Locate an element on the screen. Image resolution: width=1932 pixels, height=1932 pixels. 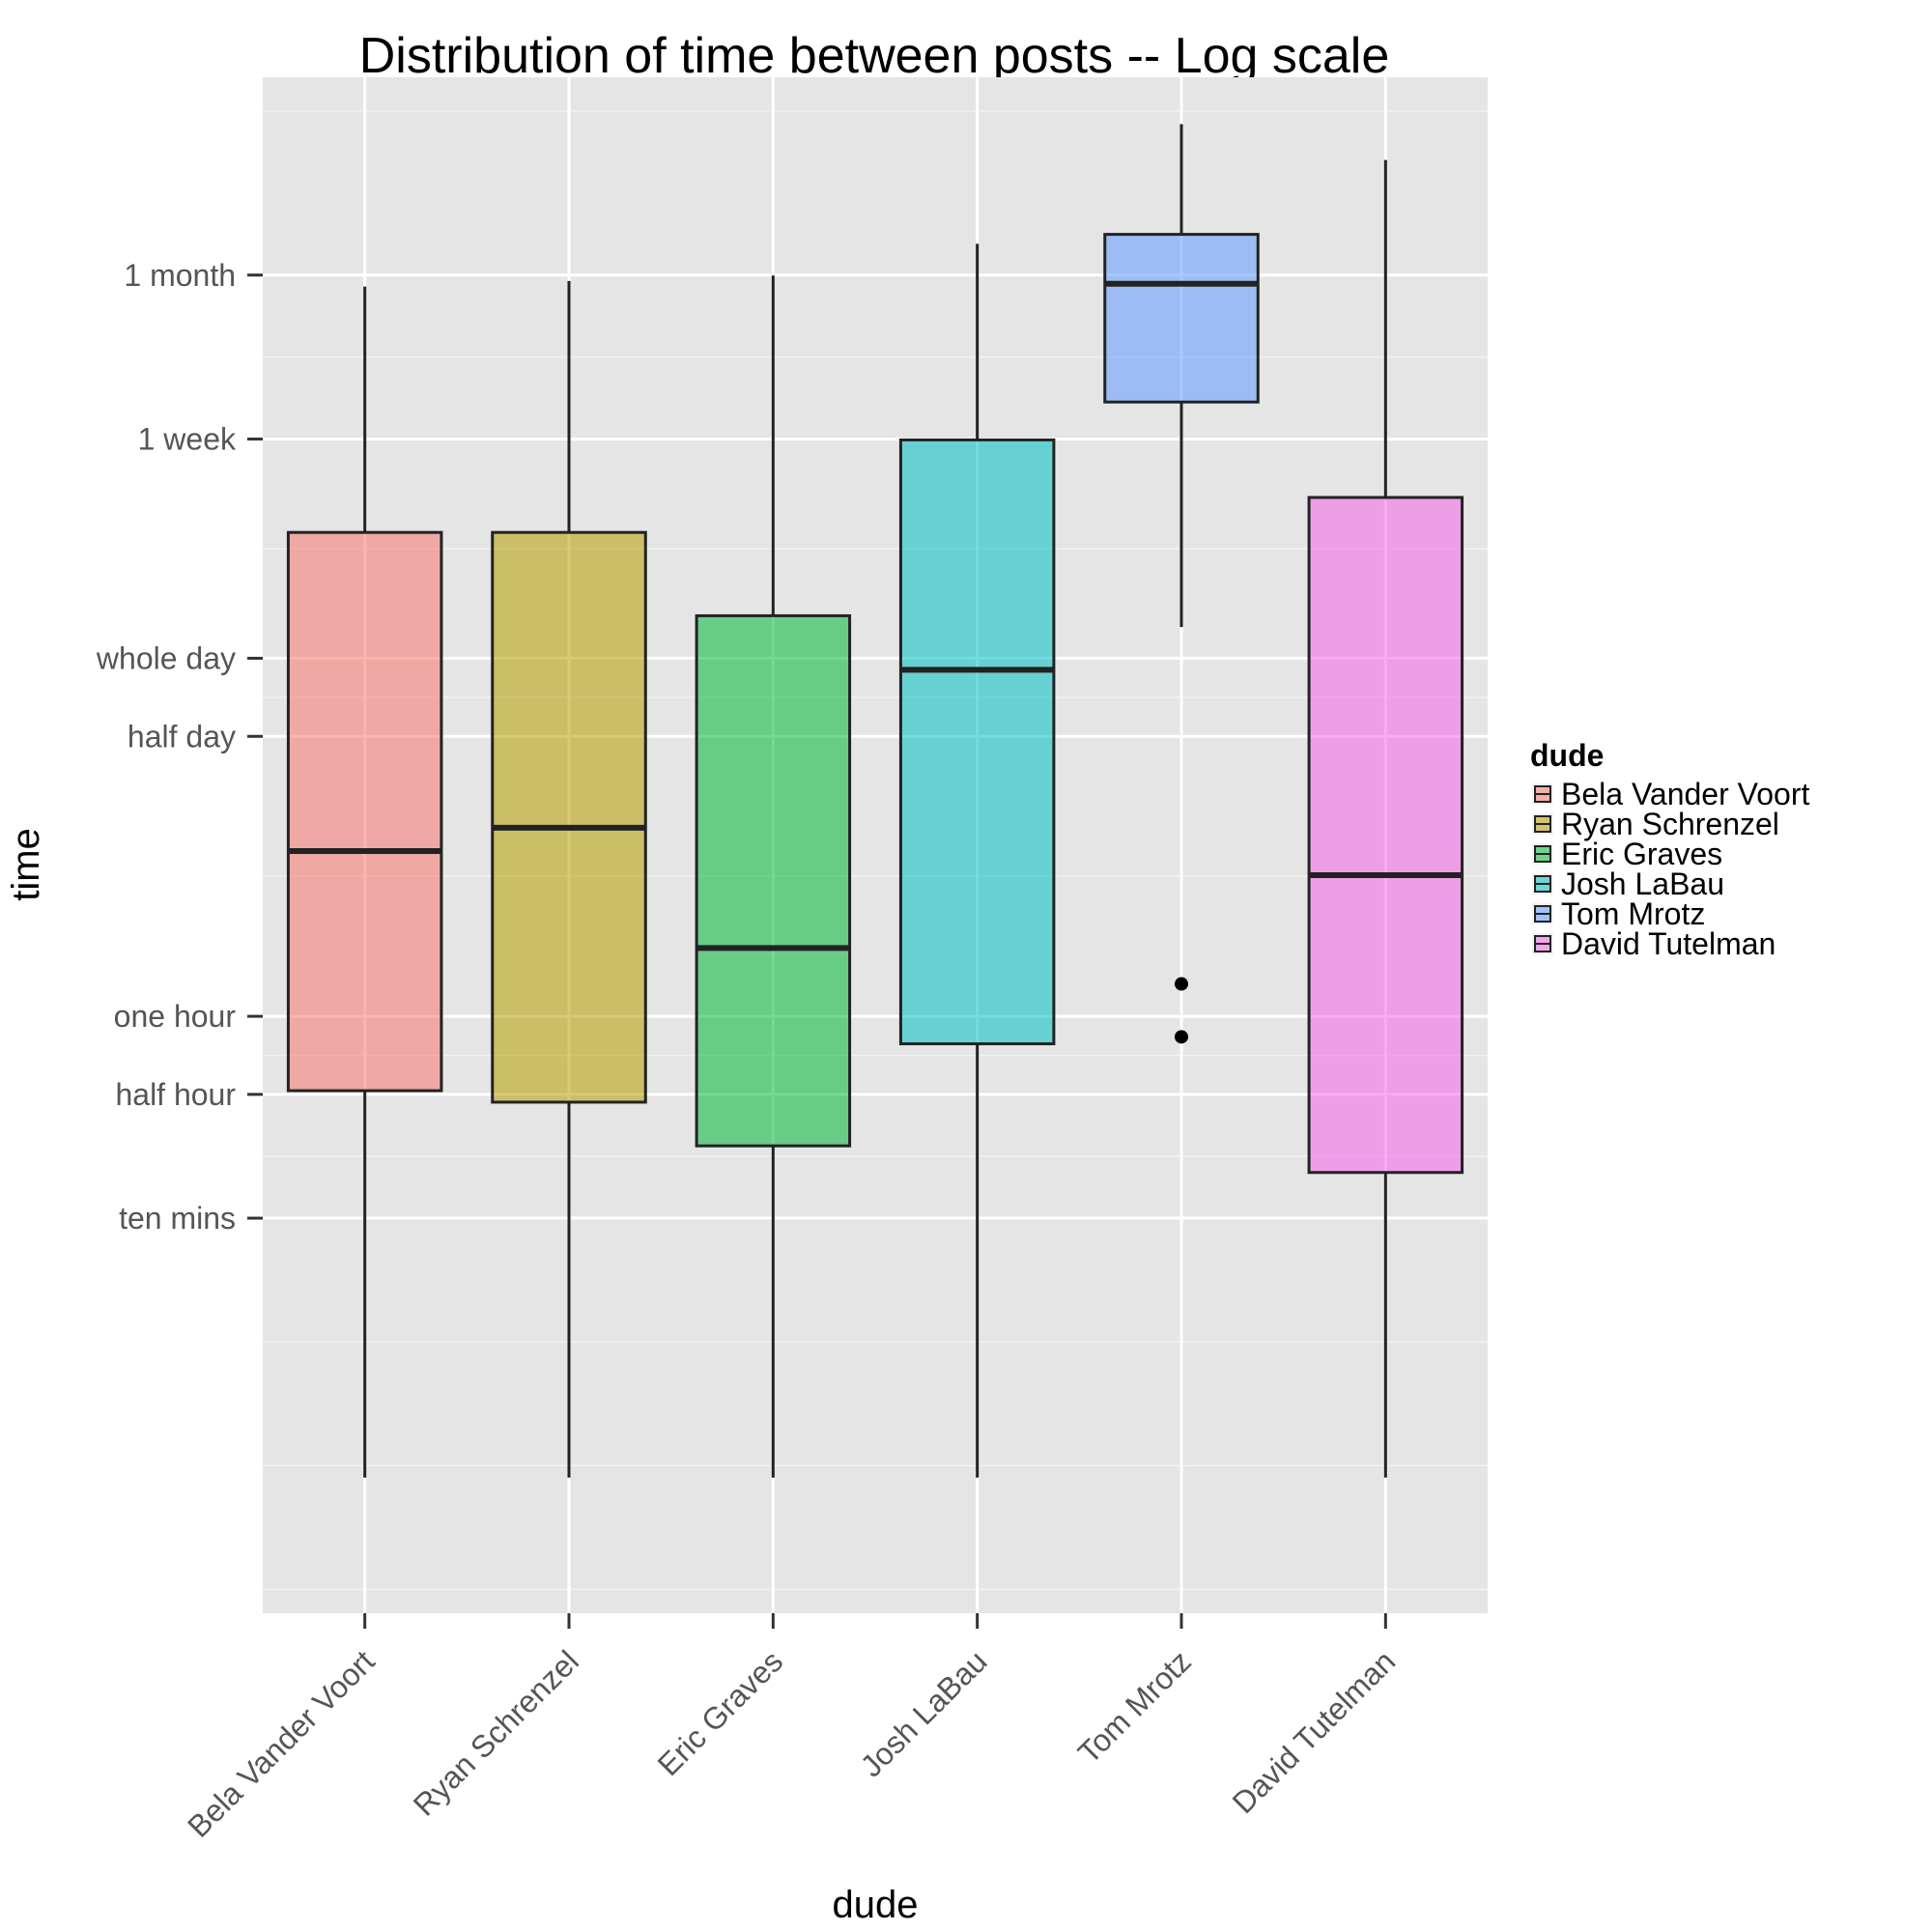
legend-label: David Tutelman is located at coordinates (1668, 943).